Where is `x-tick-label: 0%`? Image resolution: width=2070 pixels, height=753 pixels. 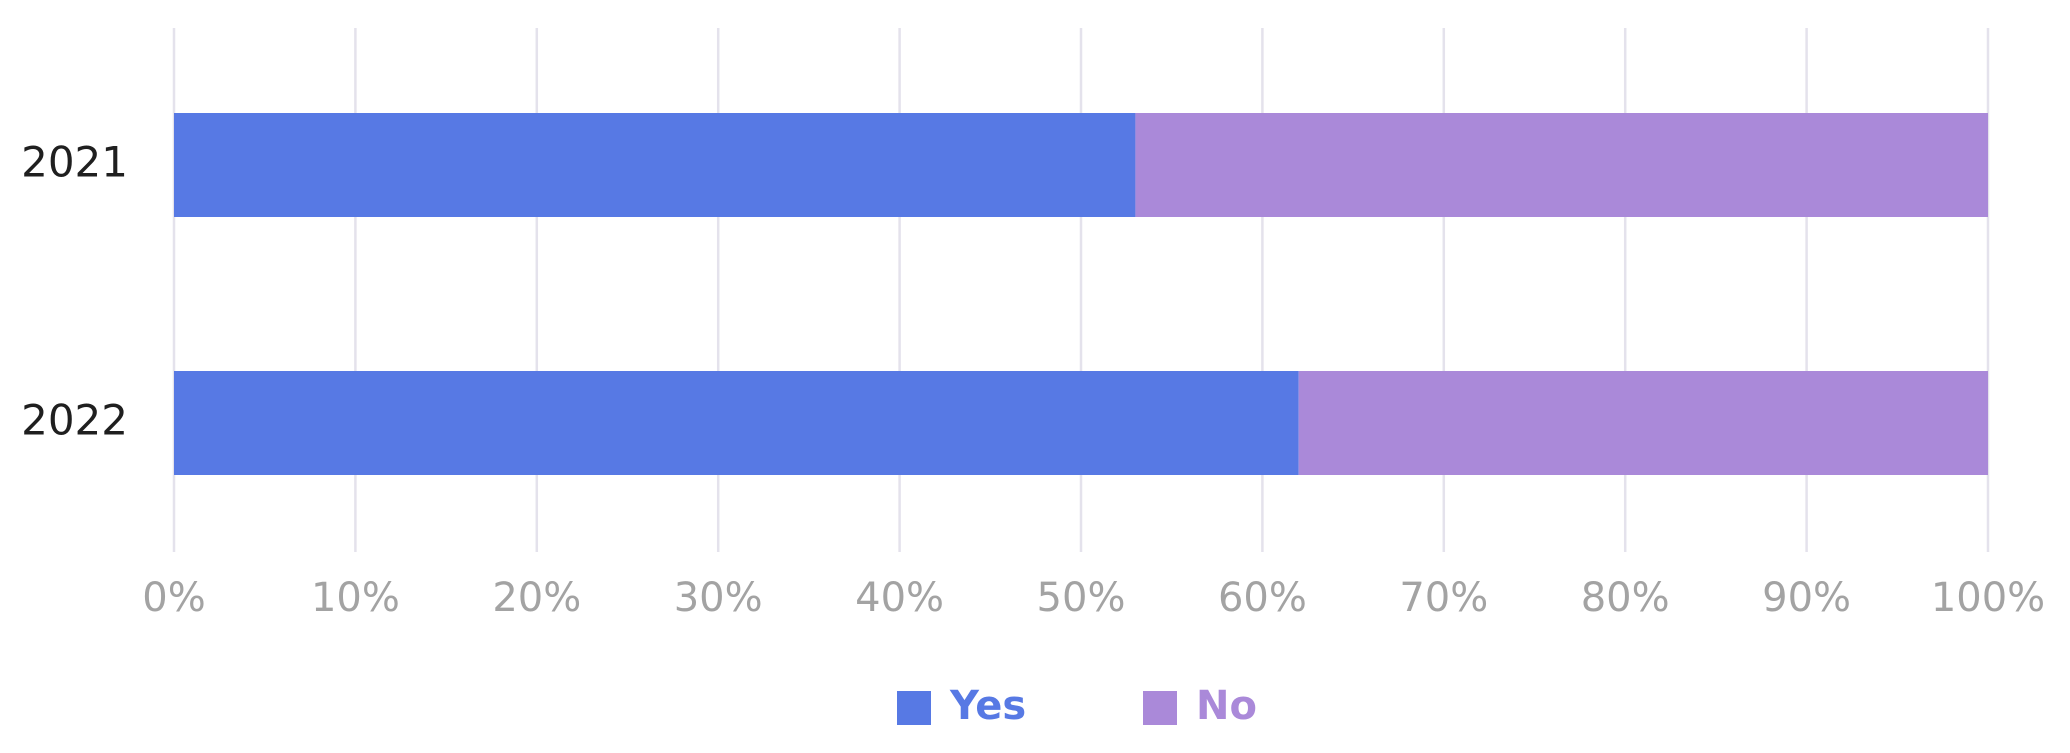 x-tick-label: 0% is located at coordinates (173, 598).